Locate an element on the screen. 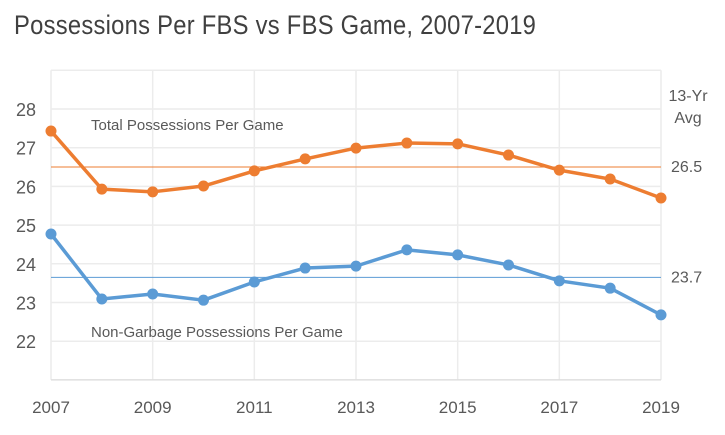 The image size is (725, 435). y-tick-label: 25 is located at coordinates (26, 226).